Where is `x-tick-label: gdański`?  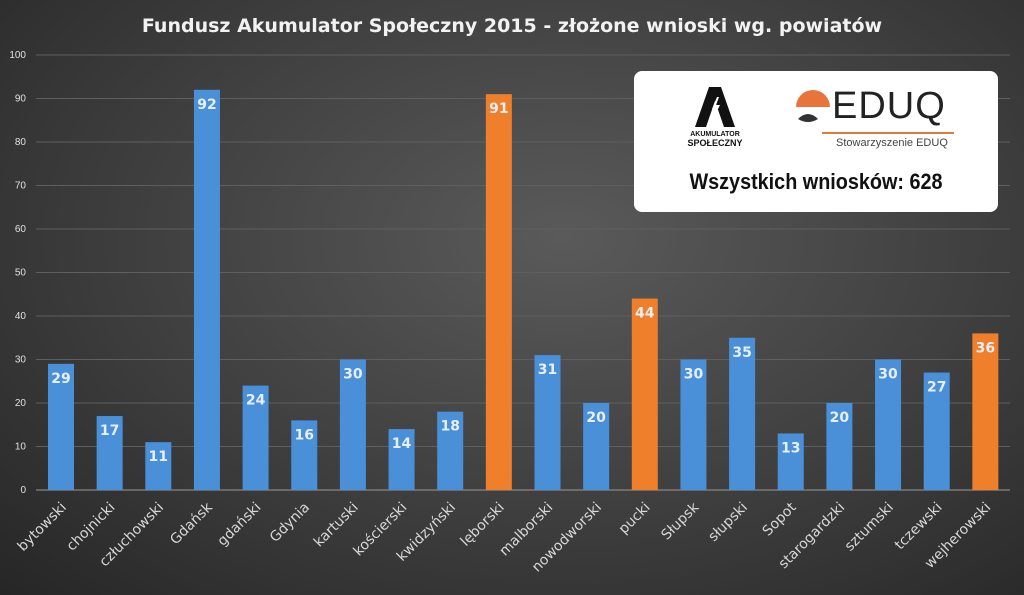
x-tick-label: gdański is located at coordinates (240, 525).